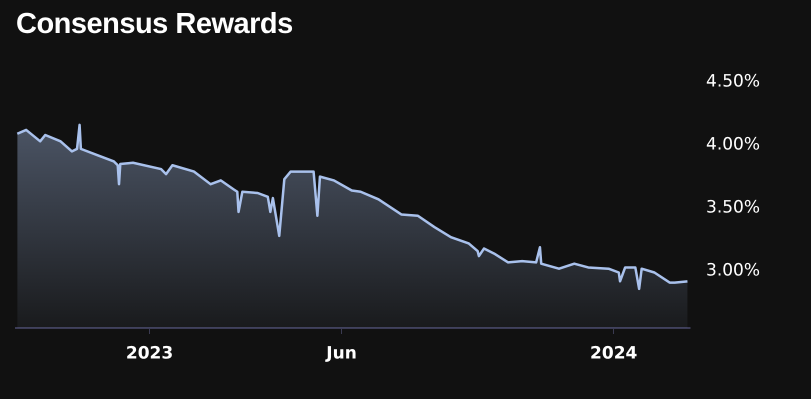 The width and height of the screenshot is (811, 399). Describe the element at coordinates (733, 144) in the screenshot. I see `y-tick-label: 4.00%` at that location.